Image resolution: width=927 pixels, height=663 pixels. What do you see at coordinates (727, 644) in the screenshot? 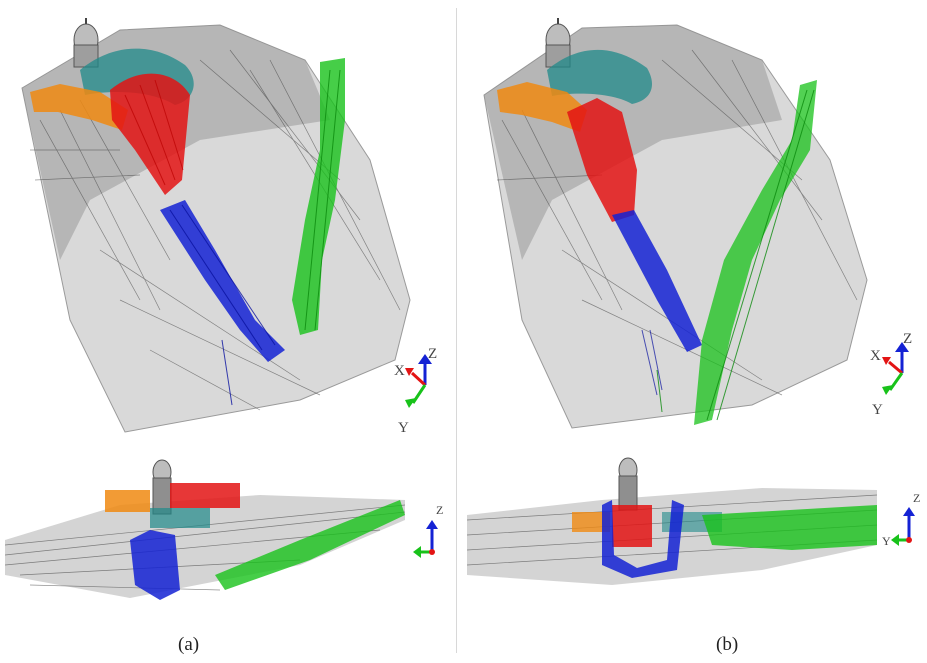
I see `caption-b: (b)` at bounding box center [727, 644].